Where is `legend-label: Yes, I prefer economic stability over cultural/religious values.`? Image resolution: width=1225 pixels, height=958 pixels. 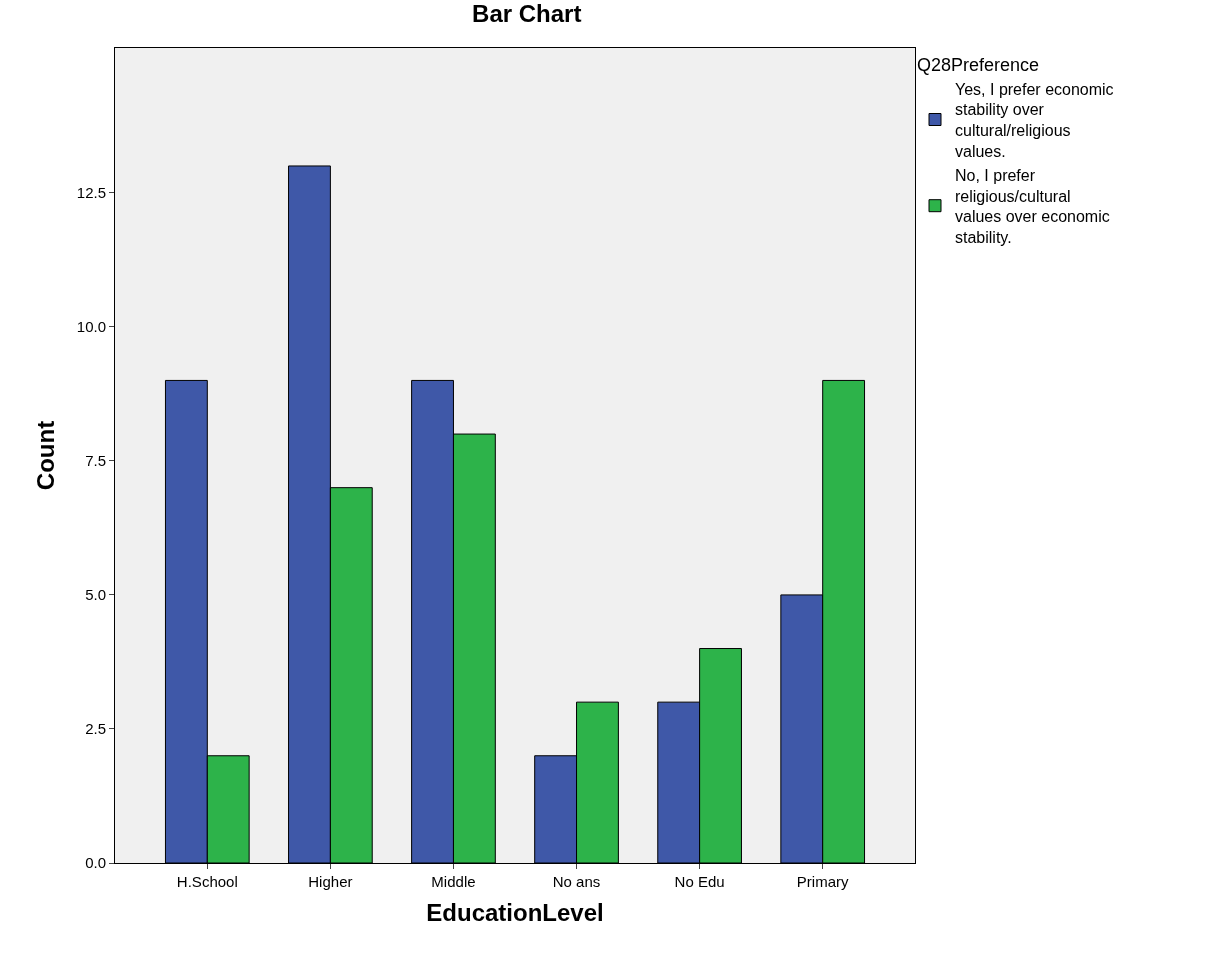 legend-label: Yes, I prefer economic stability over cultural/religious values. is located at coordinates (1034, 120).